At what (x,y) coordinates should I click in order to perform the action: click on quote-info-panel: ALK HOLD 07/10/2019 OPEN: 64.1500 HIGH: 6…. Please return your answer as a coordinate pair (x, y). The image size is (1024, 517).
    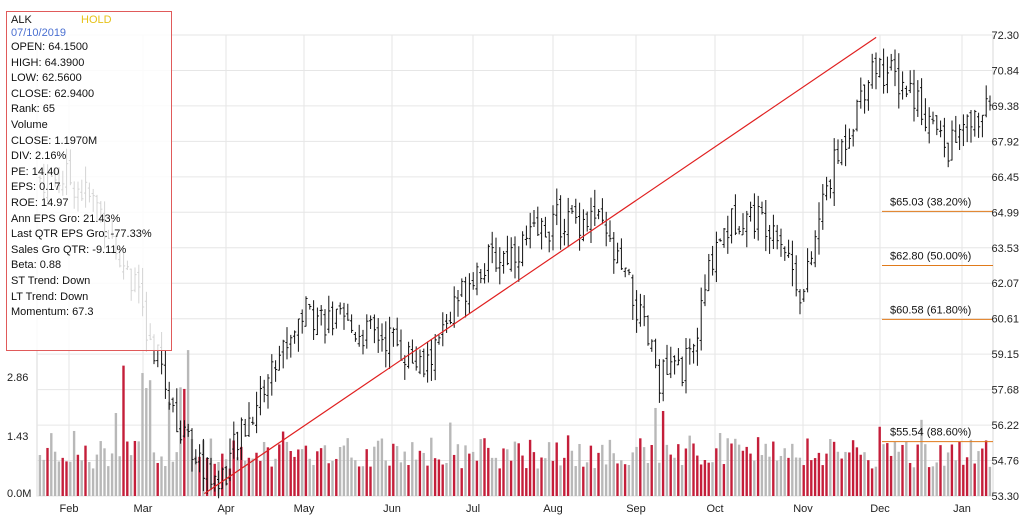
    Looking at the image, I should click on (89, 181).